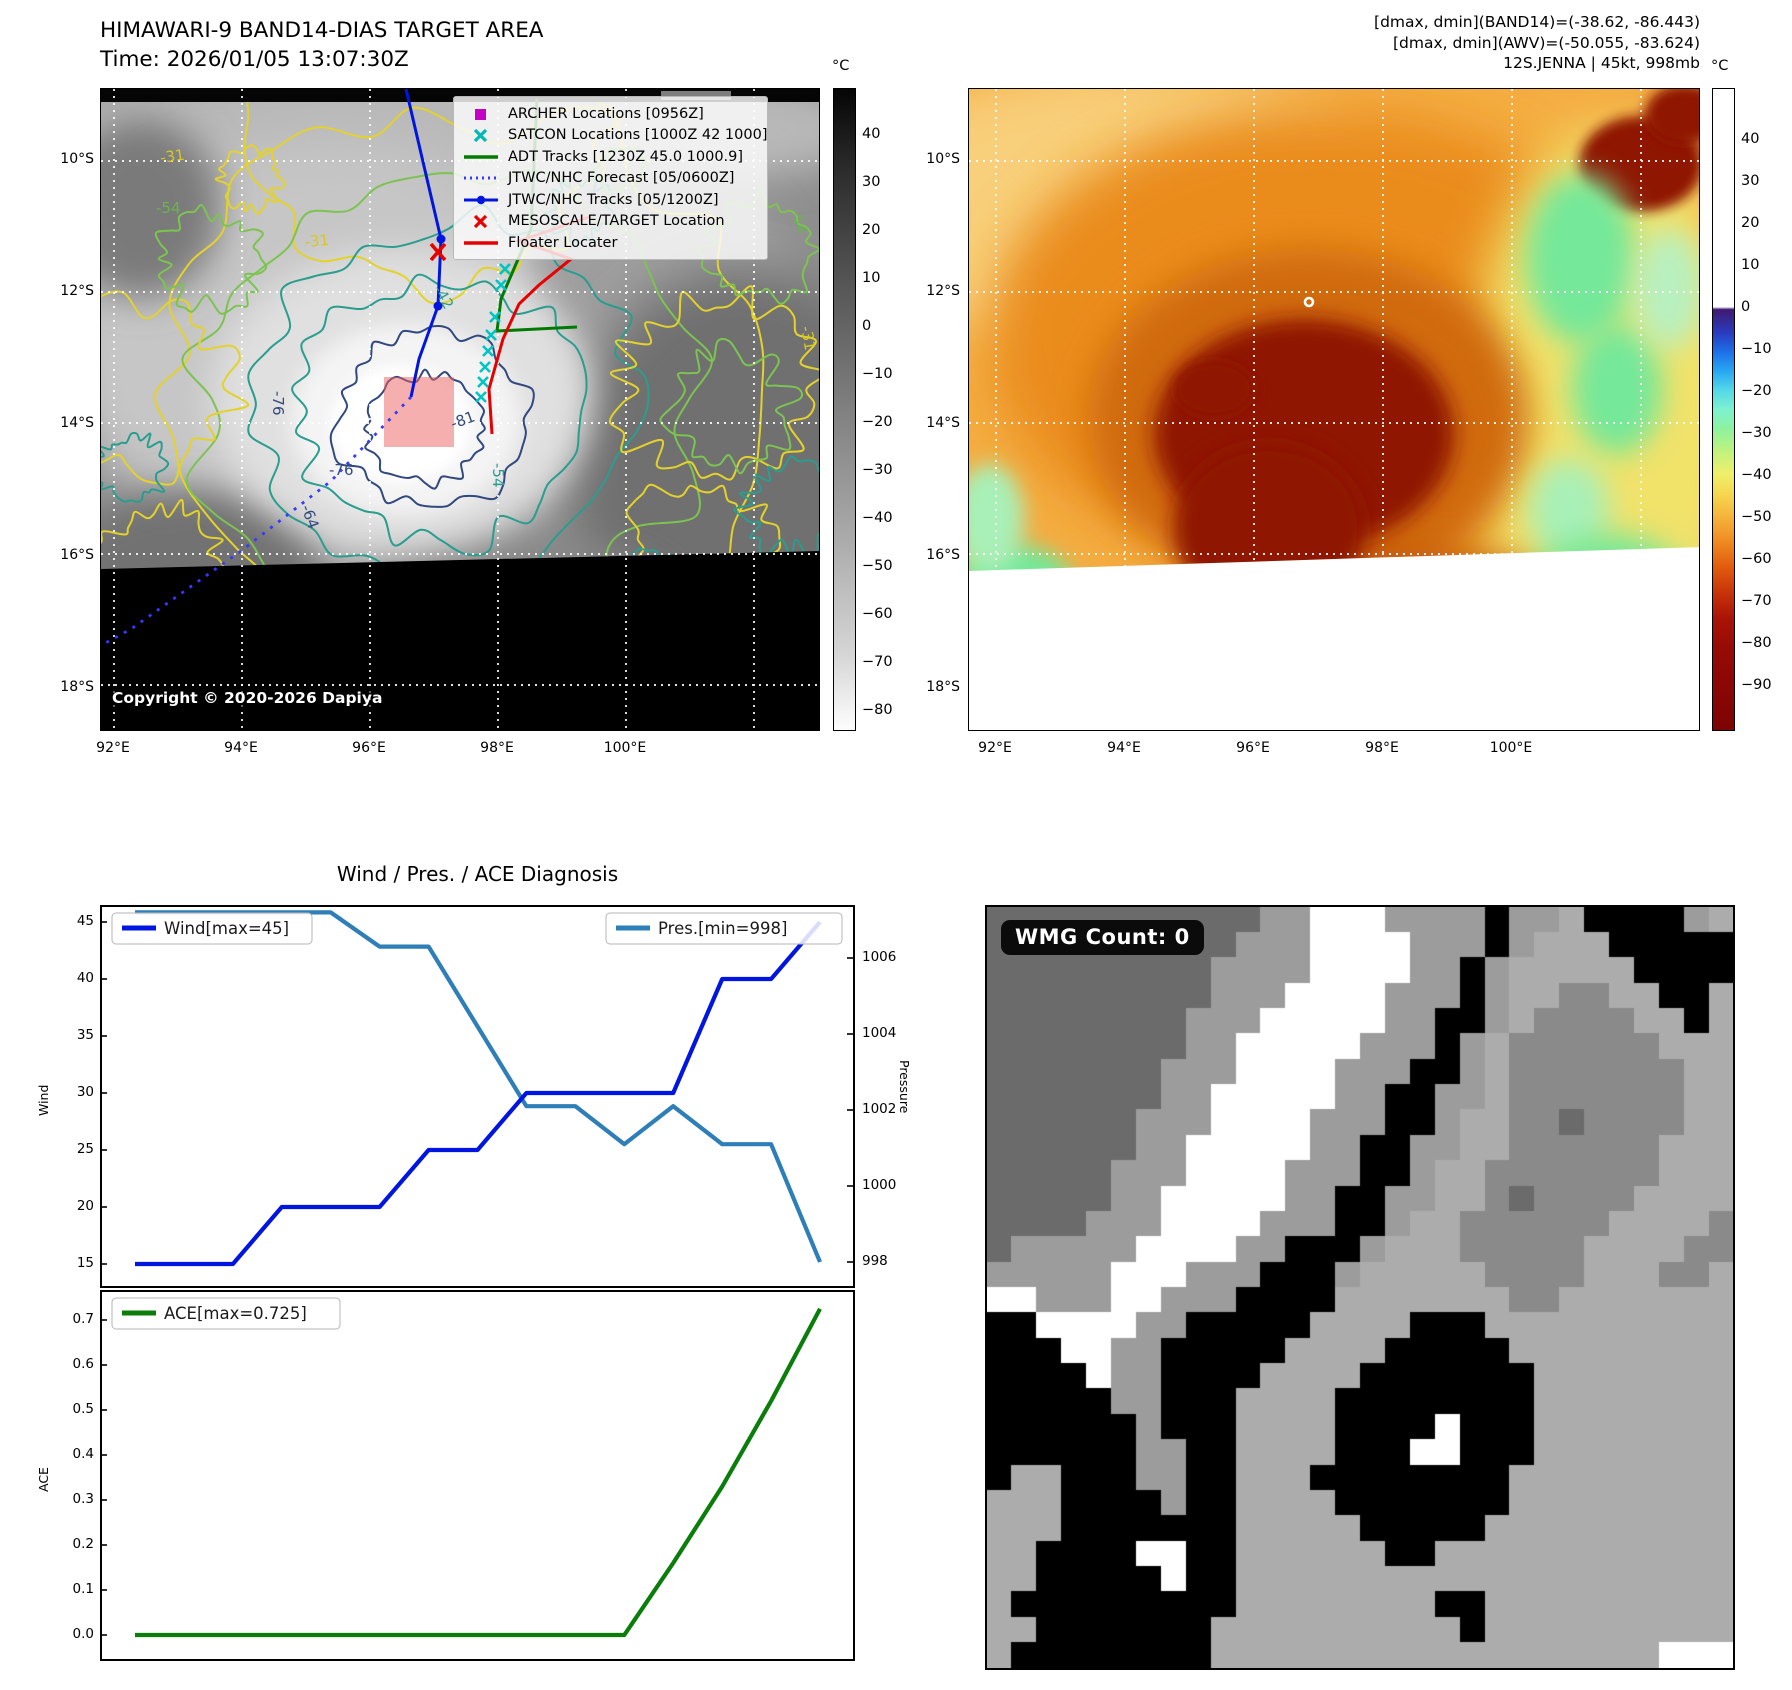 This screenshot has width=1792, height=1690. What do you see at coordinates (844, 409) in the screenshot?
I see `band14-colorbar` at bounding box center [844, 409].